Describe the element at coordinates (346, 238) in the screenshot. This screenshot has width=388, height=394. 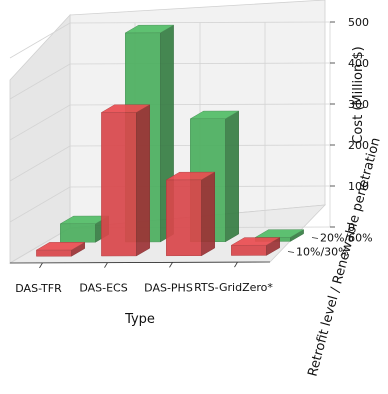
I see `y-tick-label: 20%/60%` at that location.